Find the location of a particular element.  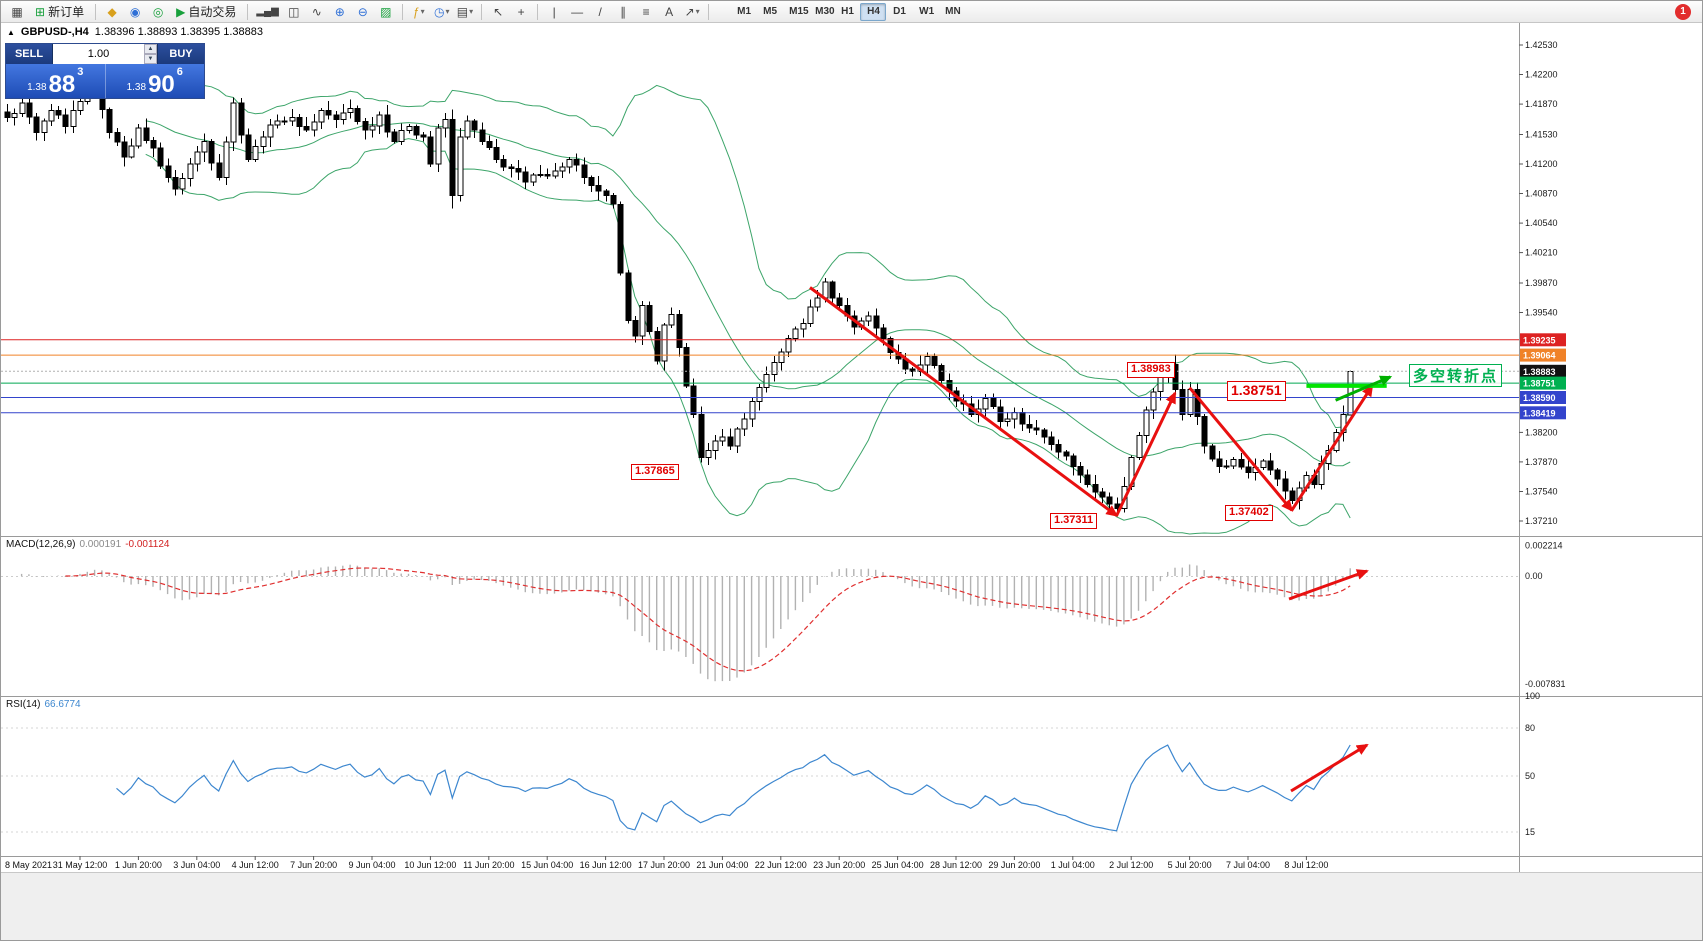

navigator-button: ◉ is located at coordinates (135, 12).